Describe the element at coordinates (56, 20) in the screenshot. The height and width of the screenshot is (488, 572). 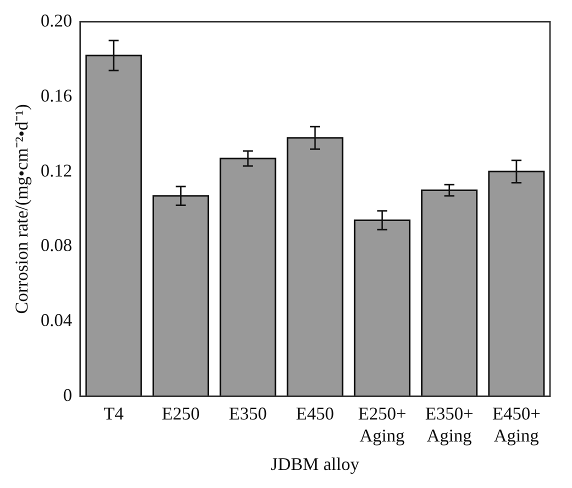
I see `y-tick-label: 0.20` at that location.